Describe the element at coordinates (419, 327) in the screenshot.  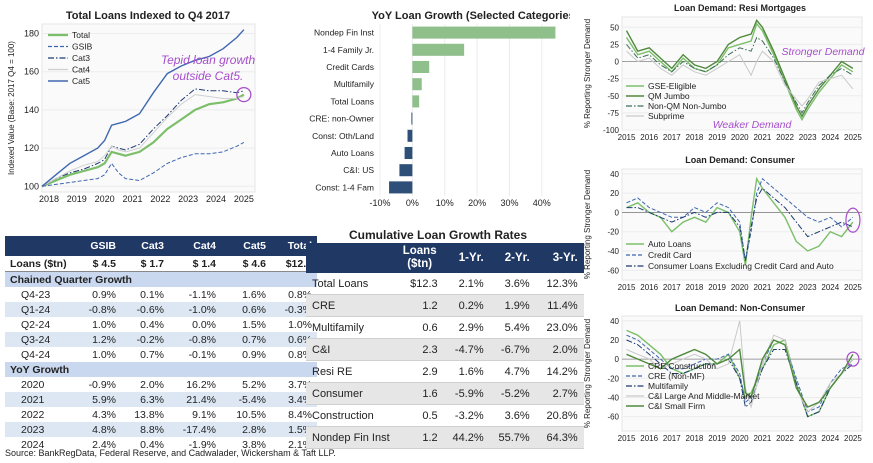
I see `table-cell: 0.6` at that location.